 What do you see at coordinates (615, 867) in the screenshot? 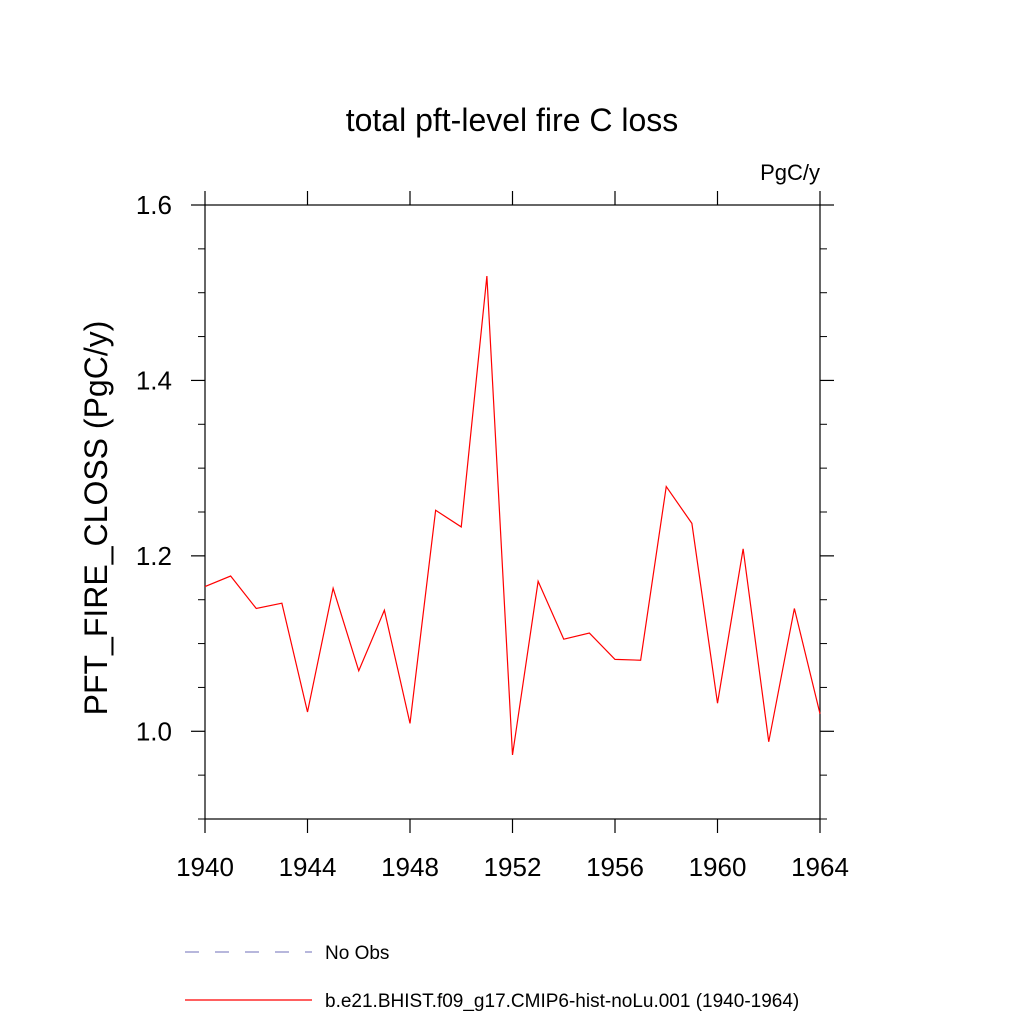
I see `x-tick-label: 1956` at bounding box center [615, 867].